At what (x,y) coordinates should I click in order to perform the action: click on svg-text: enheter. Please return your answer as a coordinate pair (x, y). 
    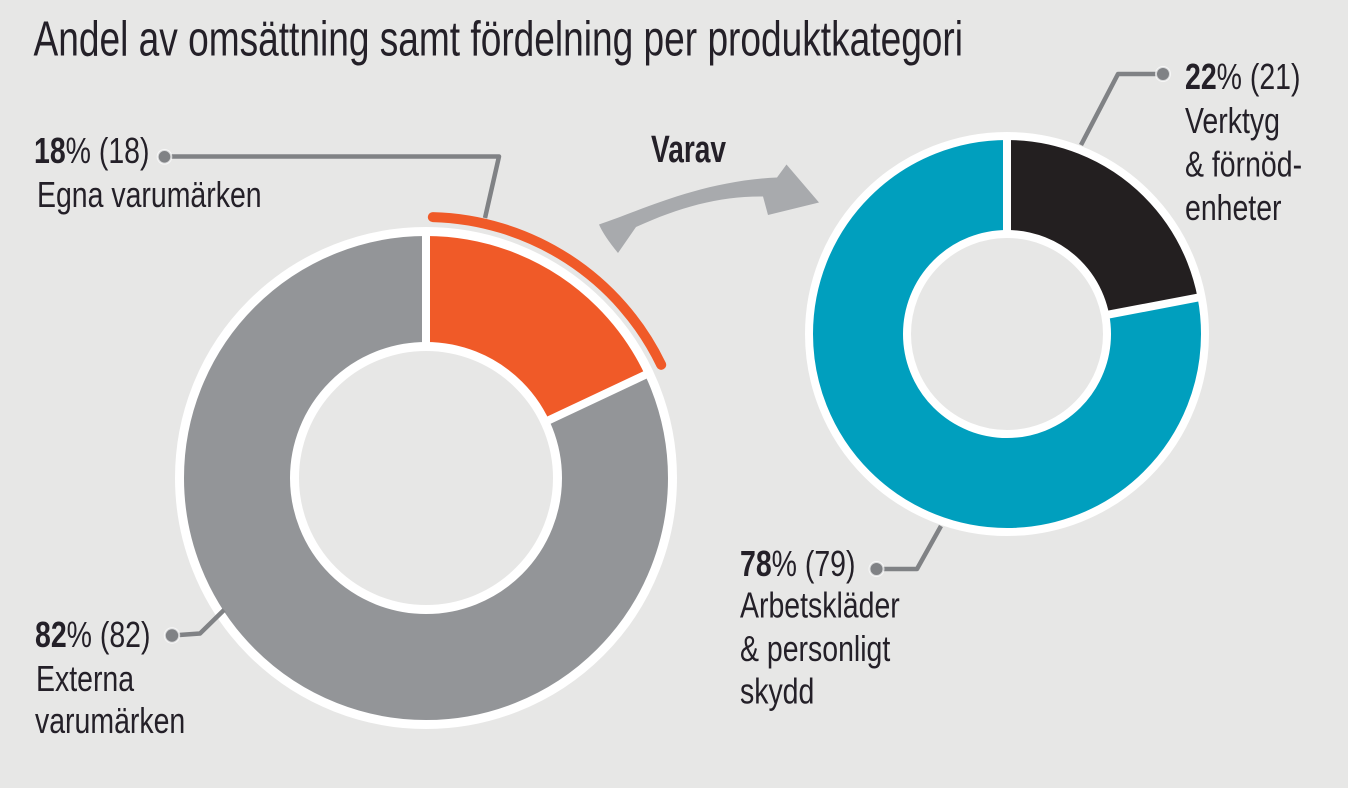
    Looking at the image, I should click on (1233, 207).